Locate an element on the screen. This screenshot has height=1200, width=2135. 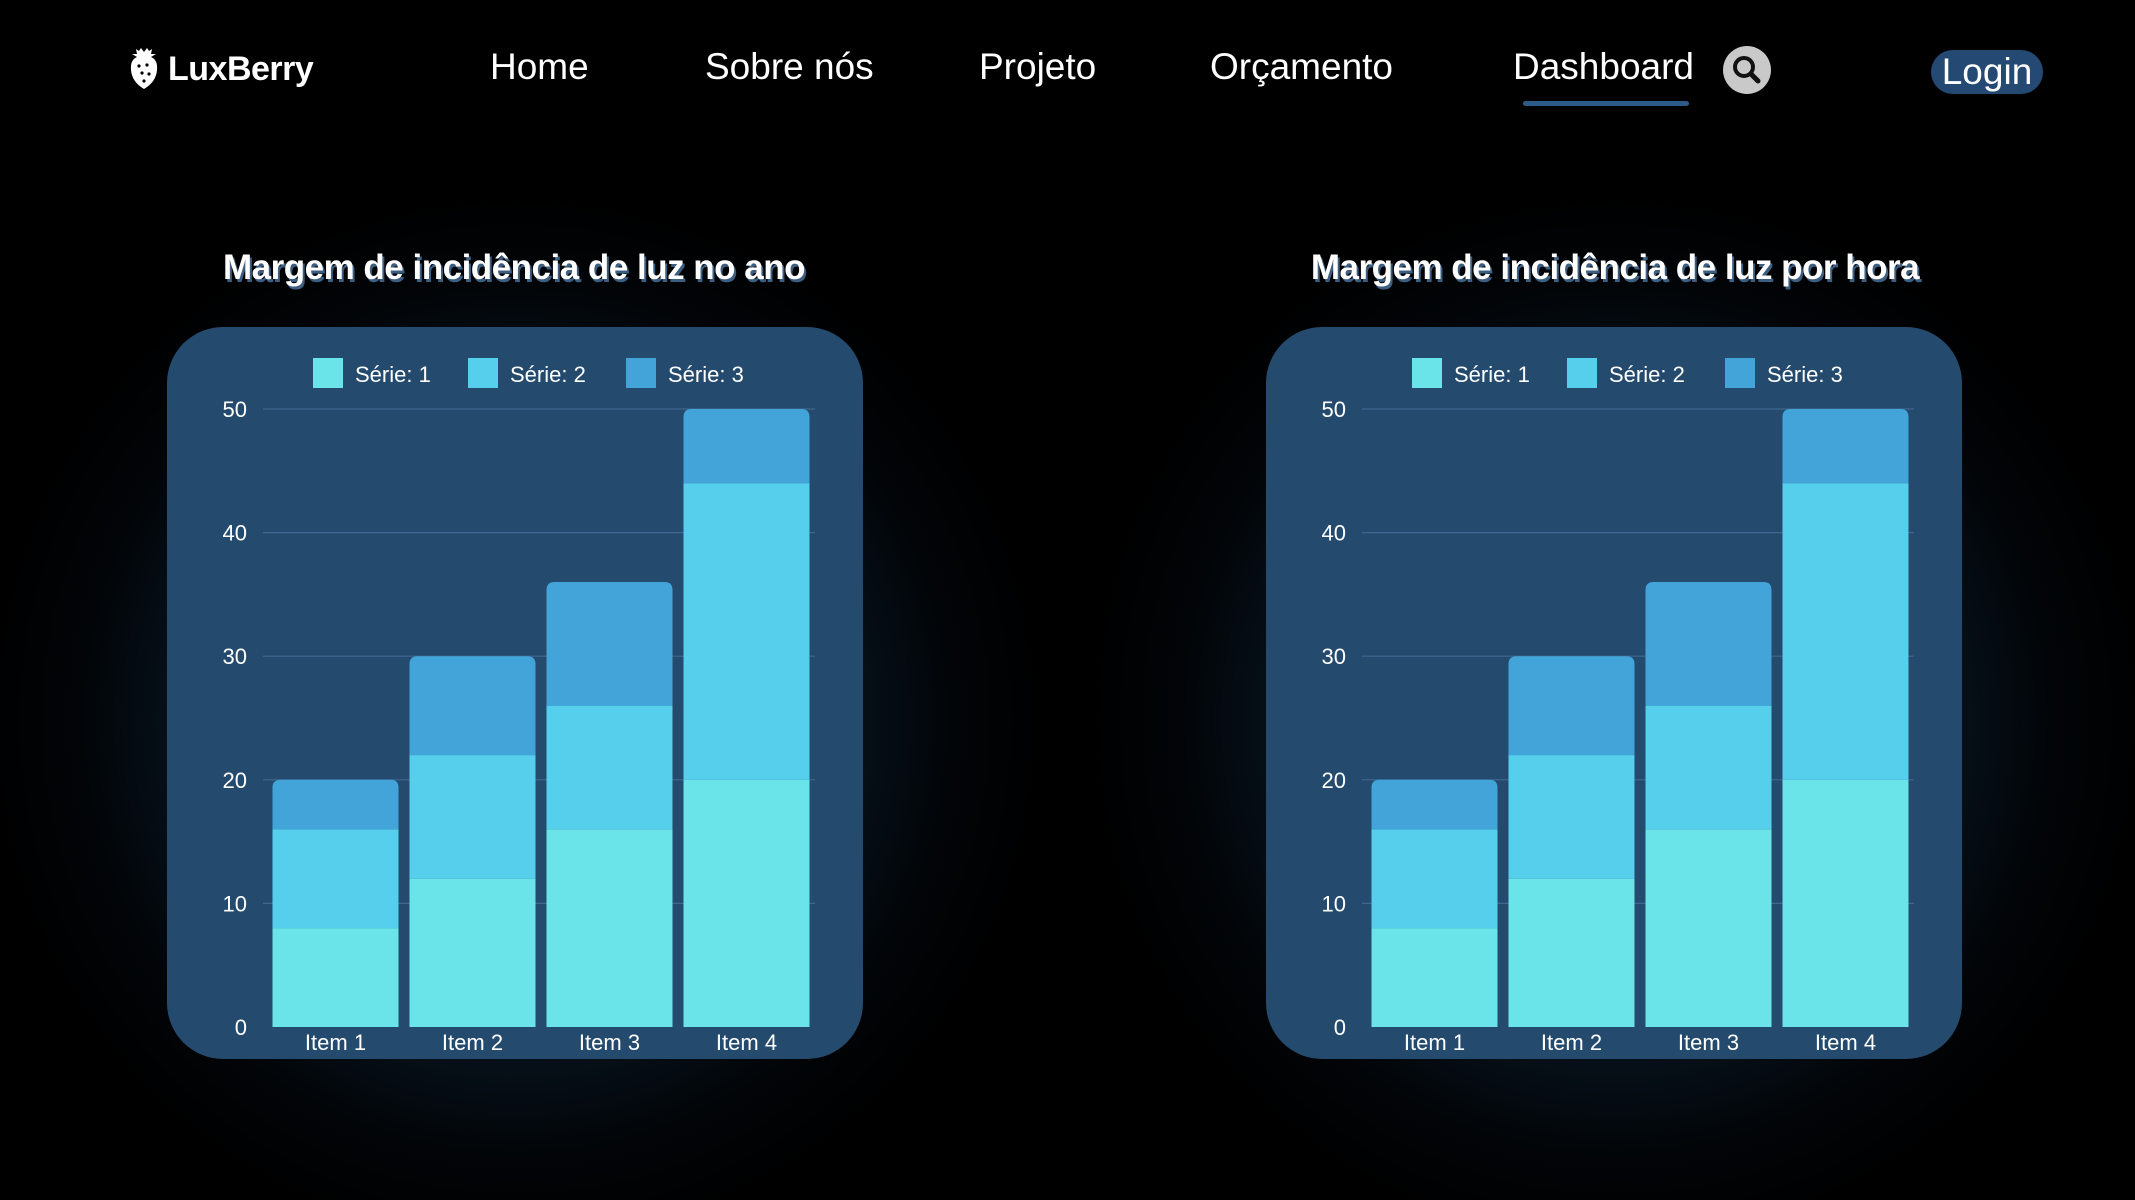
search-button is located at coordinates (1747, 70).